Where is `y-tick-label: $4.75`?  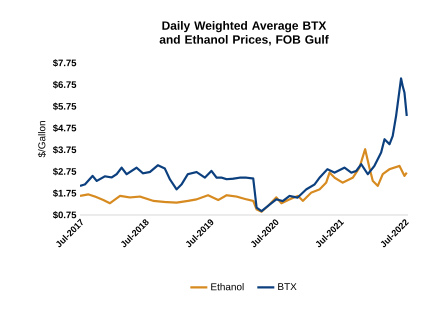 y-tick-label: $4.75 is located at coordinates (64, 128).